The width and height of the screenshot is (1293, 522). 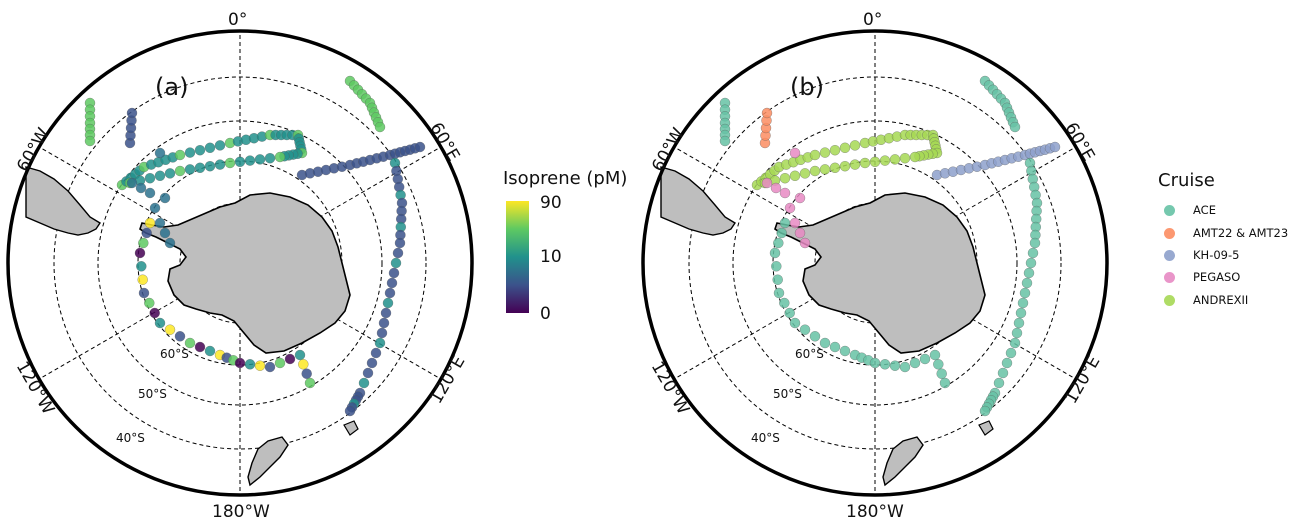 What do you see at coordinates (787, 394) in the screenshot?
I see `lat-label-50s-b: 50°S` at bounding box center [787, 394].